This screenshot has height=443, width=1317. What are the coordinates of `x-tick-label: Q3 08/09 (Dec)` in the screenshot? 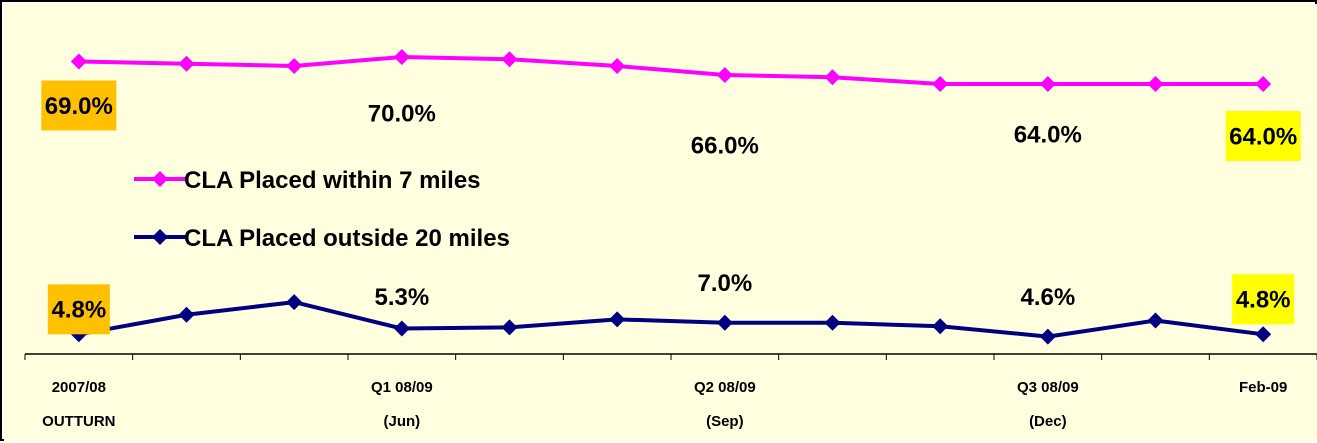 It's located at (1048, 404).